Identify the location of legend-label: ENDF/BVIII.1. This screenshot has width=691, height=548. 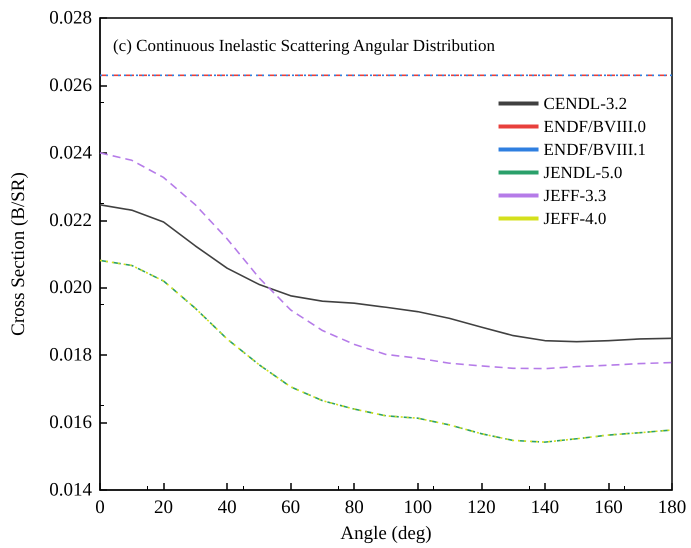
(595, 149).